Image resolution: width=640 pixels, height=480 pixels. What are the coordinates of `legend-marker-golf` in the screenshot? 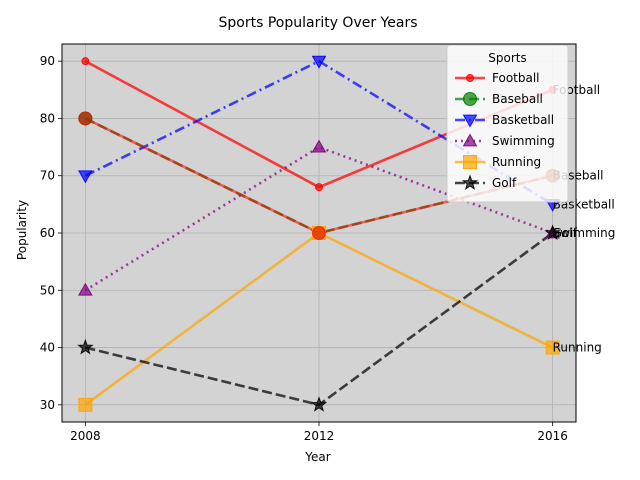 It's located at (470, 182).